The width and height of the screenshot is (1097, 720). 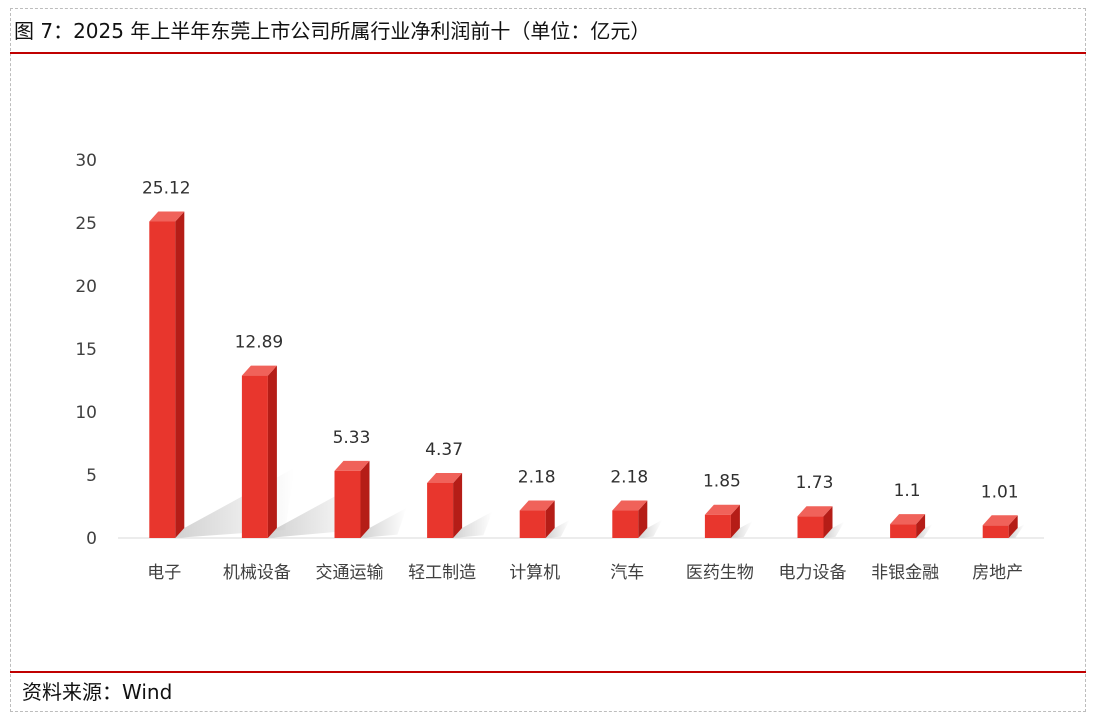 What do you see at coordinates (164, 573) in the screenshot?
I see `x-tick-label: 电子` at bounding box center [164, 573].